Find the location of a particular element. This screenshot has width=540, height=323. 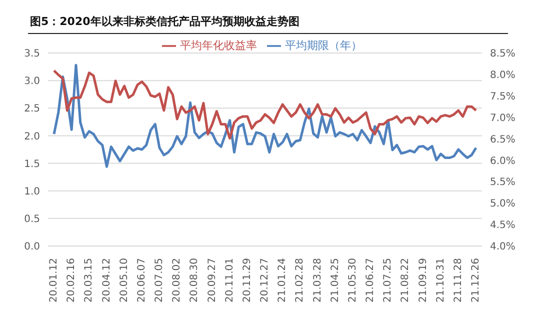

x-tick-label: 20.11.01 is located at coordinates (230, 280).